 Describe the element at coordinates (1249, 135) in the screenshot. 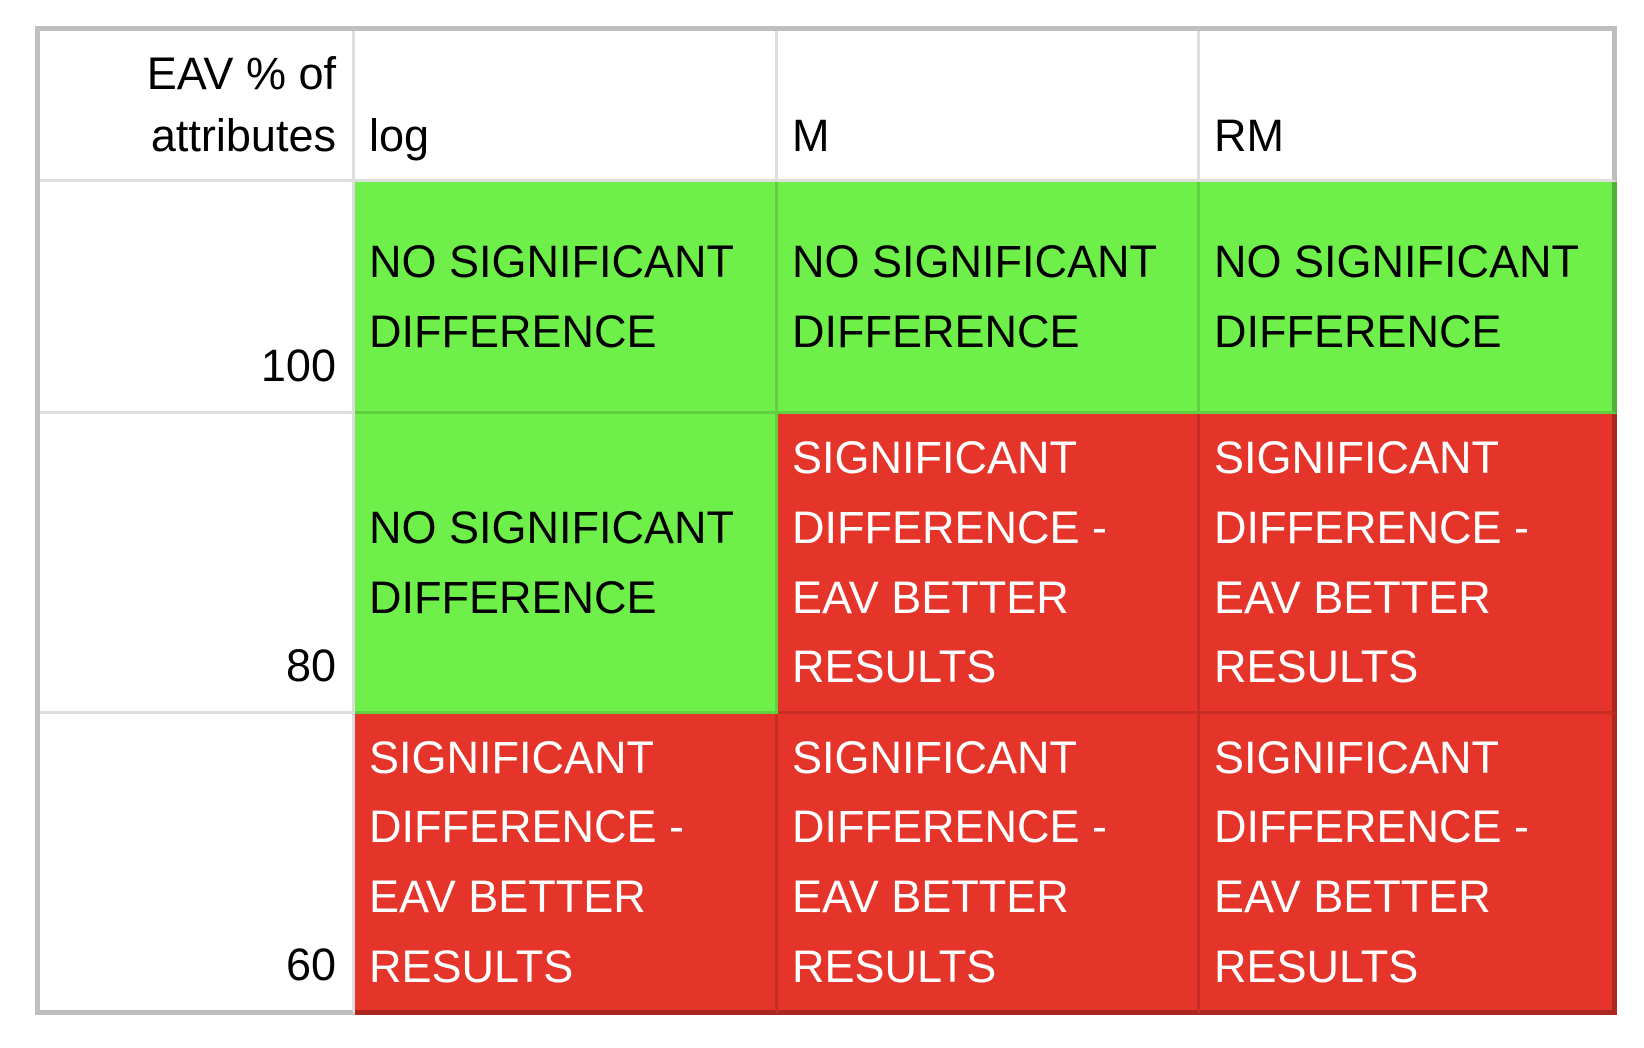

I see `column-header-rm-label: RM` at that location.